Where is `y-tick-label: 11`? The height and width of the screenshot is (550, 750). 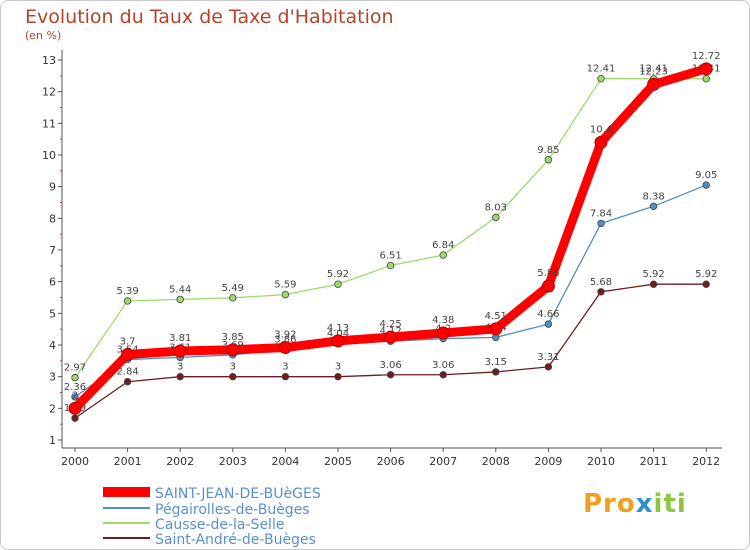 y-tick-label: 11 is located at coordinates (49, 123).